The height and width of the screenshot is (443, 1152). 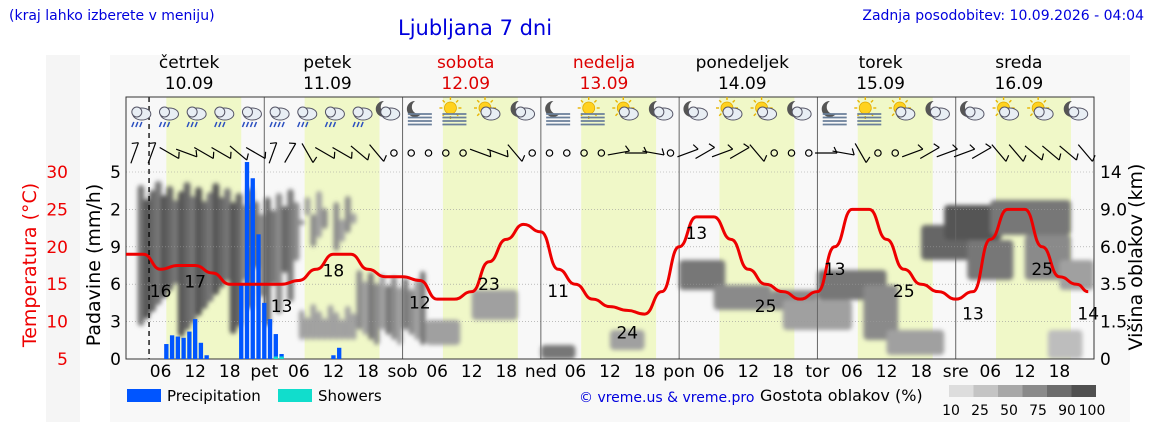 What do you see at coordinates (115, 210) in the screenshot?
I see `precipitation-tick-label: 2` at bounding box center [115, 210].